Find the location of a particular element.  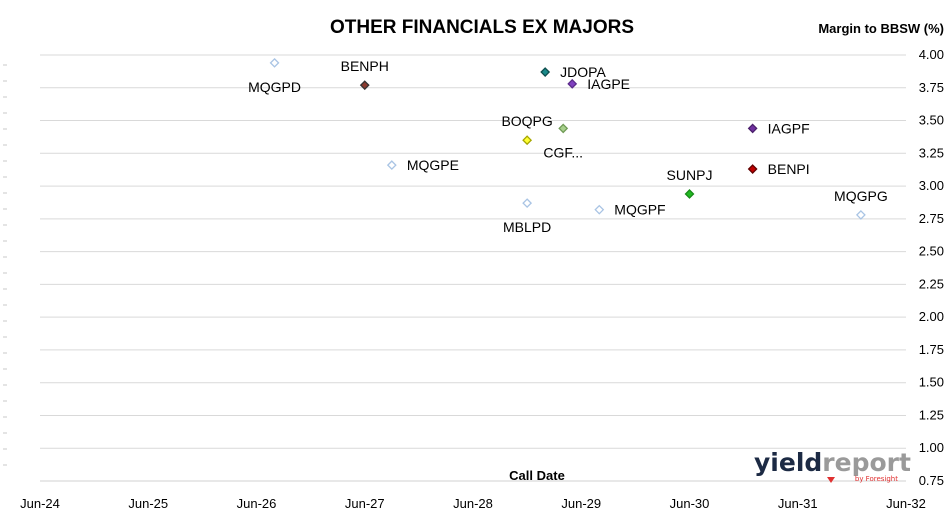

point-label: MQGPE is located at coordinates (433, 165).